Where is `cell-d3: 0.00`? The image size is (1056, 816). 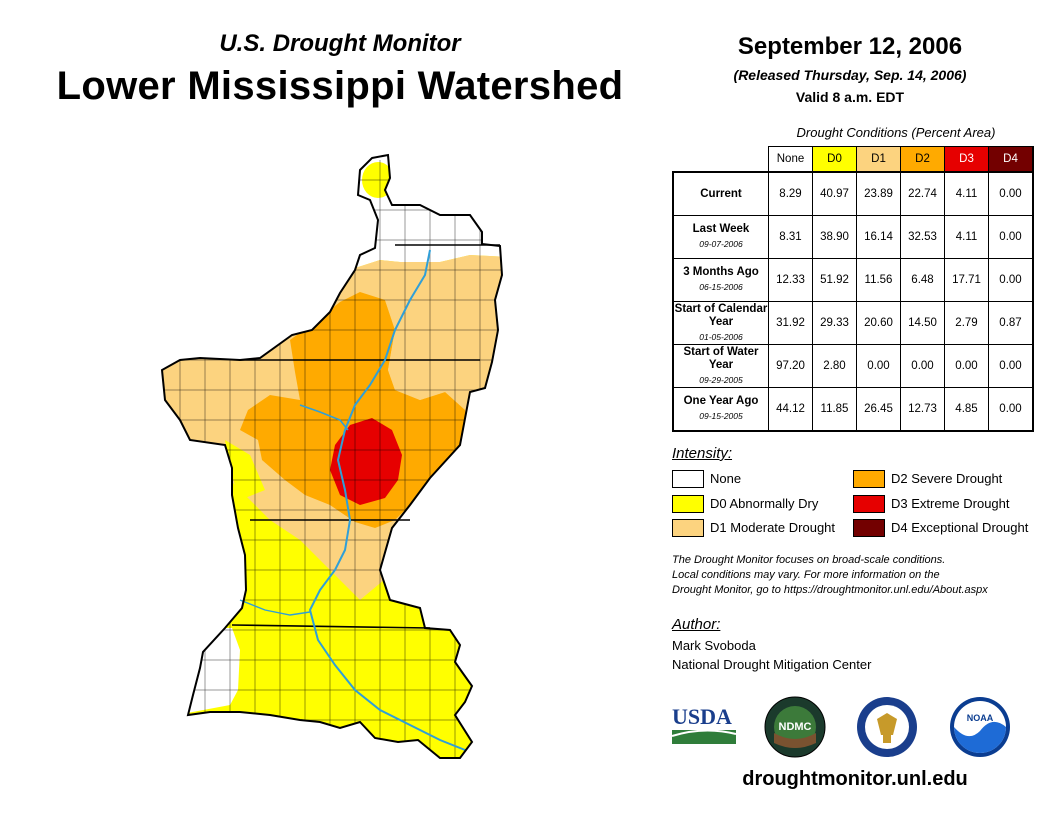
cell-d3: 0.00 is located at coordinates (966, 366).